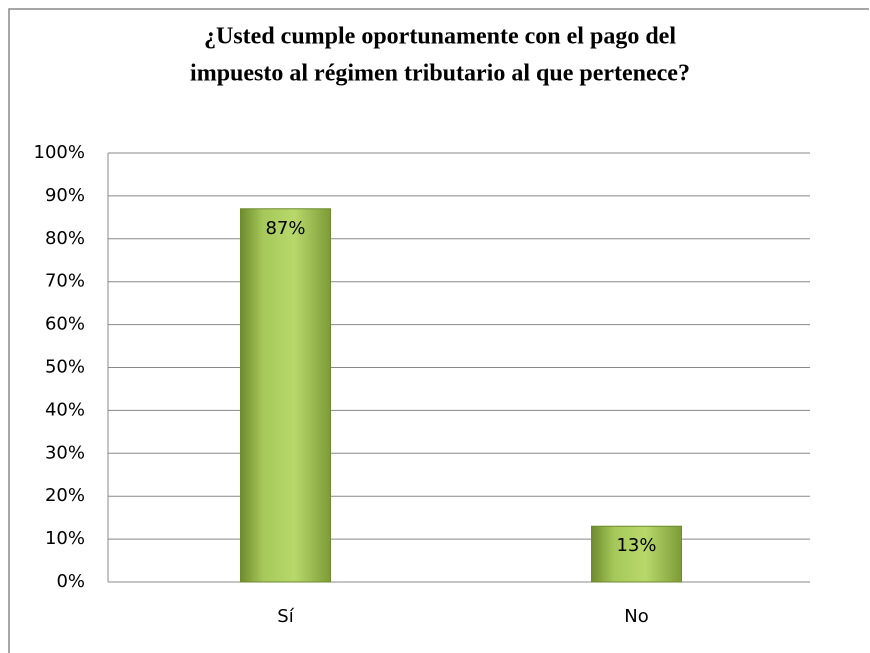 This screenshot has width=870, height=653. I want to click on y-tick-label: 80%, so click(65, 238).